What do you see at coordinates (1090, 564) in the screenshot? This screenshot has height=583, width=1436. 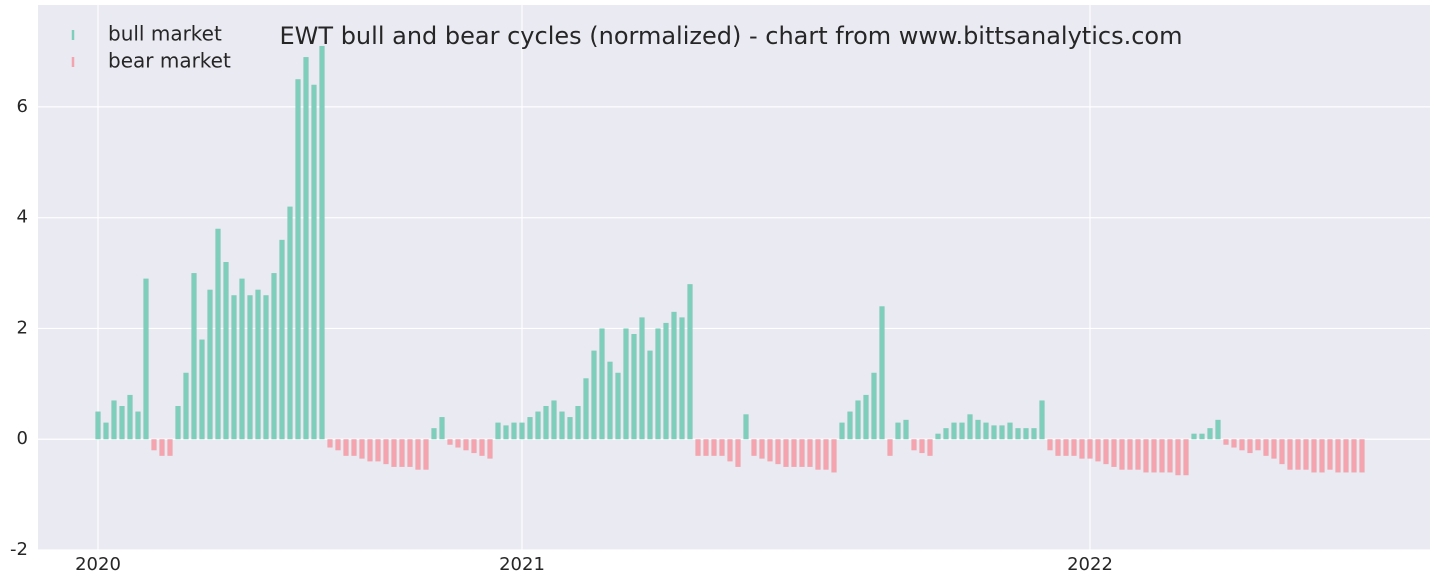 I see `x-tick-label: 2022` at bounding box center [1090, 564].